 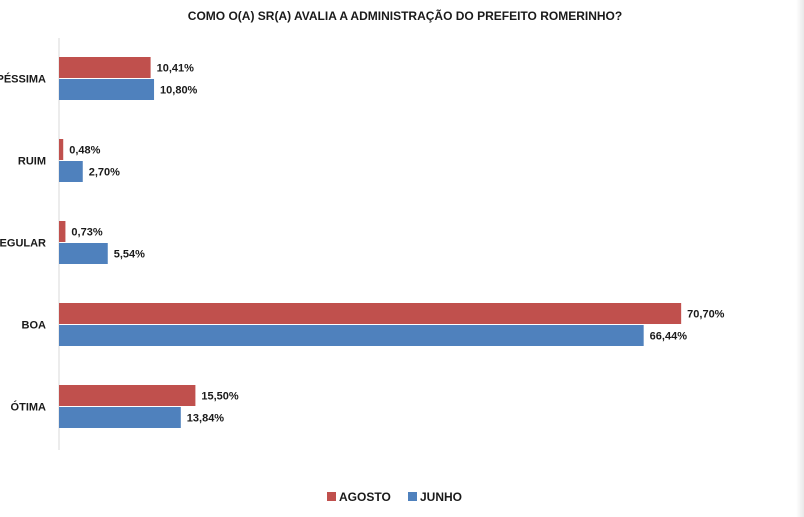 I want to click on screenshot-edge, so click(x=800, y=258).